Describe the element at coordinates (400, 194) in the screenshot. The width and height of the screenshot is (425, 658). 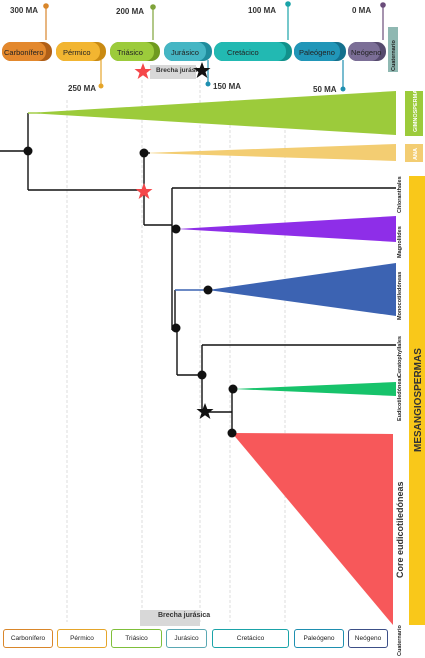
I see `label-chloranthales: Chloranthales` at that location.